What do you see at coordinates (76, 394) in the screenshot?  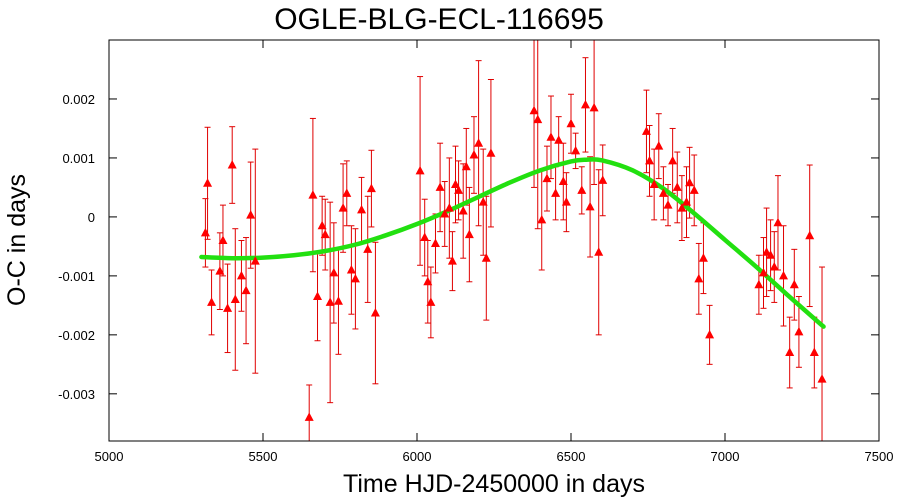 I see `y-tick-label: -0.003` at bounding box center [76, 394].